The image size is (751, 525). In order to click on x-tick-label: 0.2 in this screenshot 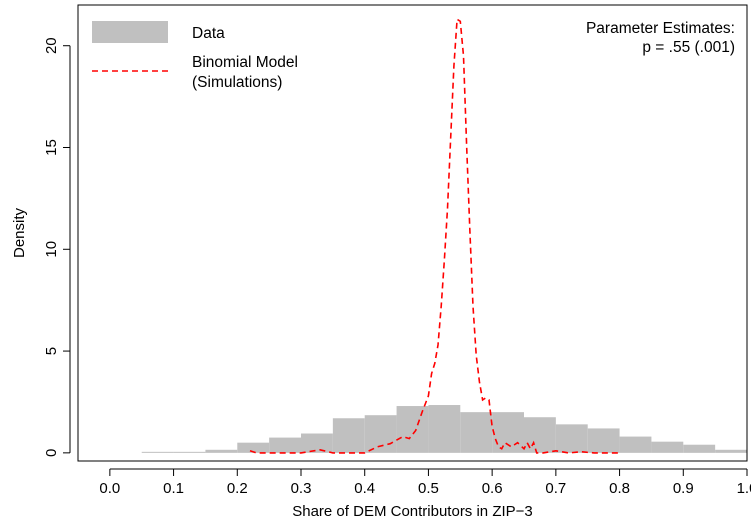, I will do `click(237, 488)`.